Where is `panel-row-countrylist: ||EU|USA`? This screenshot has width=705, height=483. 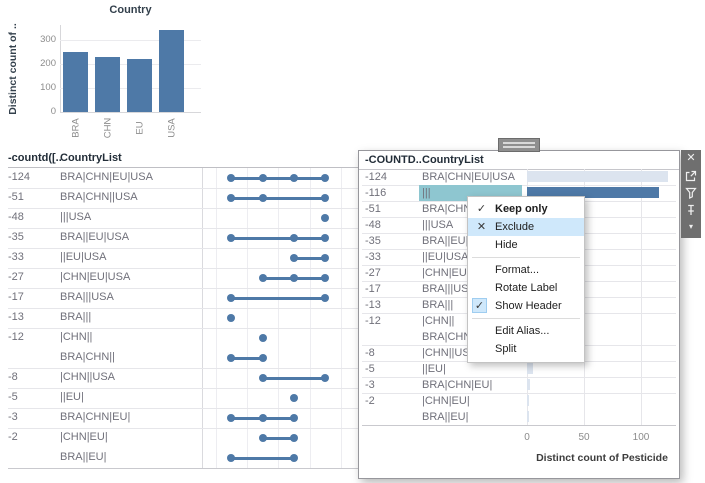
panel-row-countrylist: ||EU|USA is located at coordinates (445, 257).